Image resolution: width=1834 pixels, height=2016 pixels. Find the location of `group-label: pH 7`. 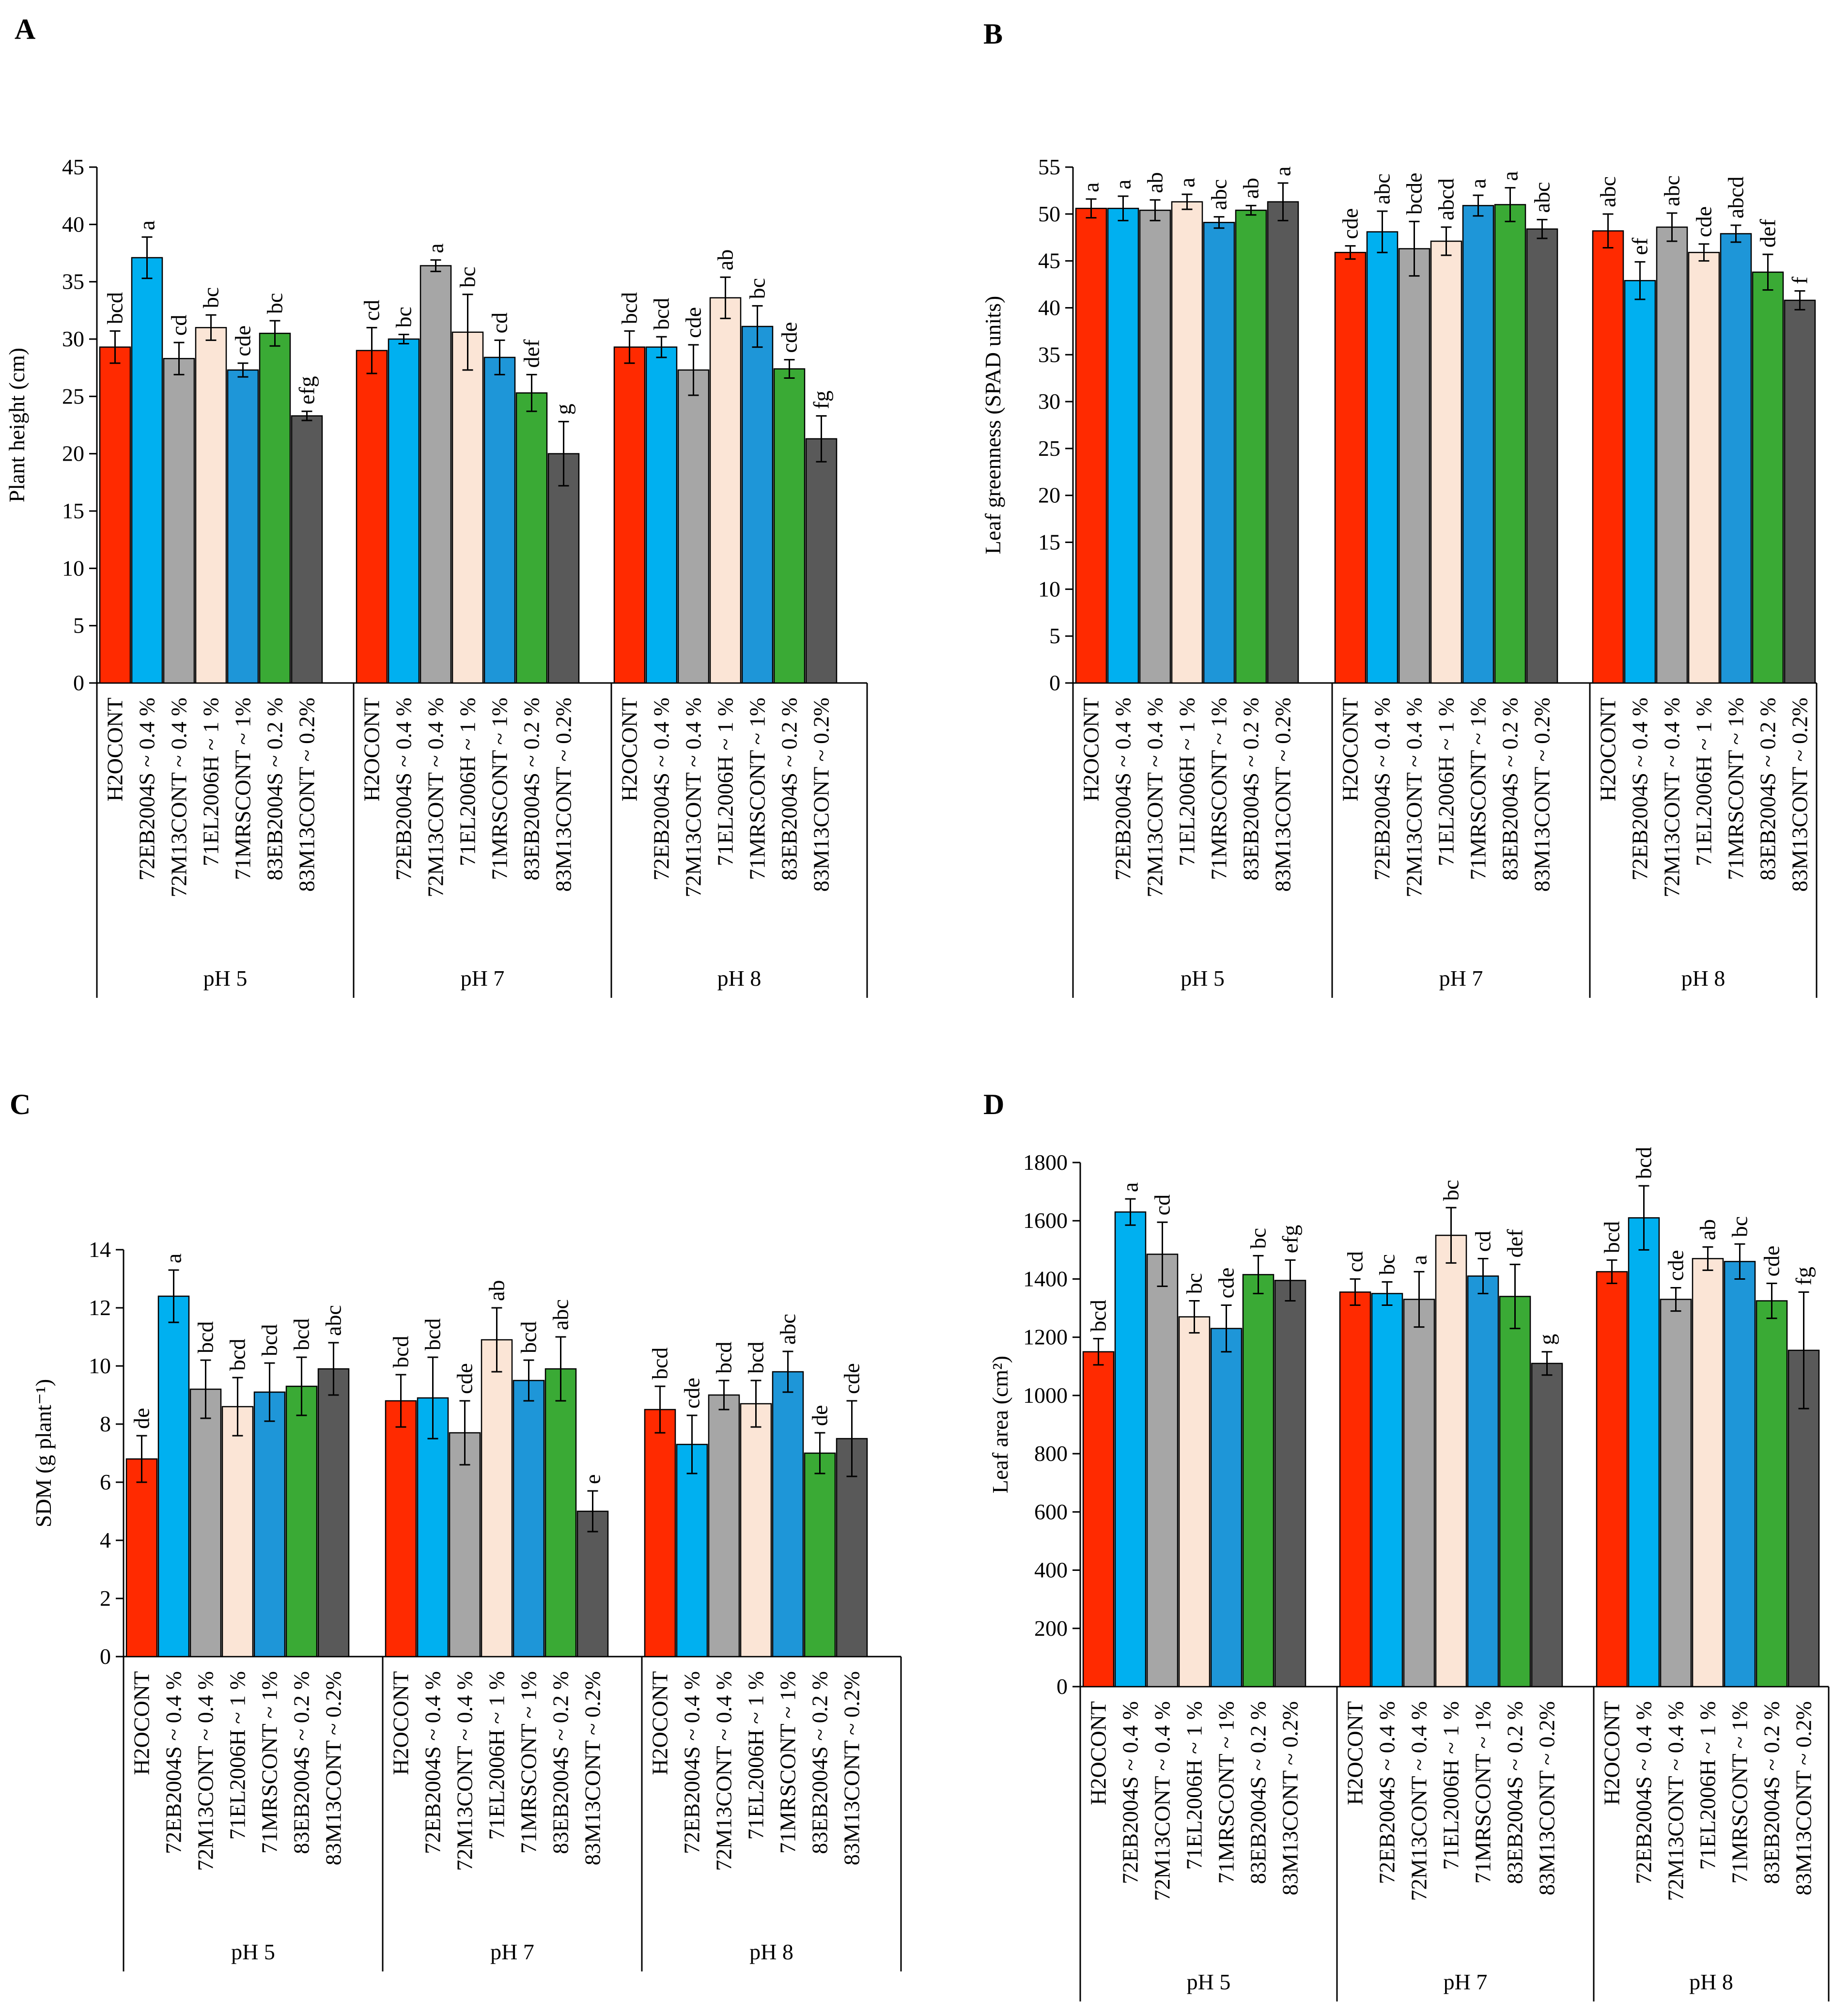

group-label: pH 7 is located at coordinates (1466, 1981).